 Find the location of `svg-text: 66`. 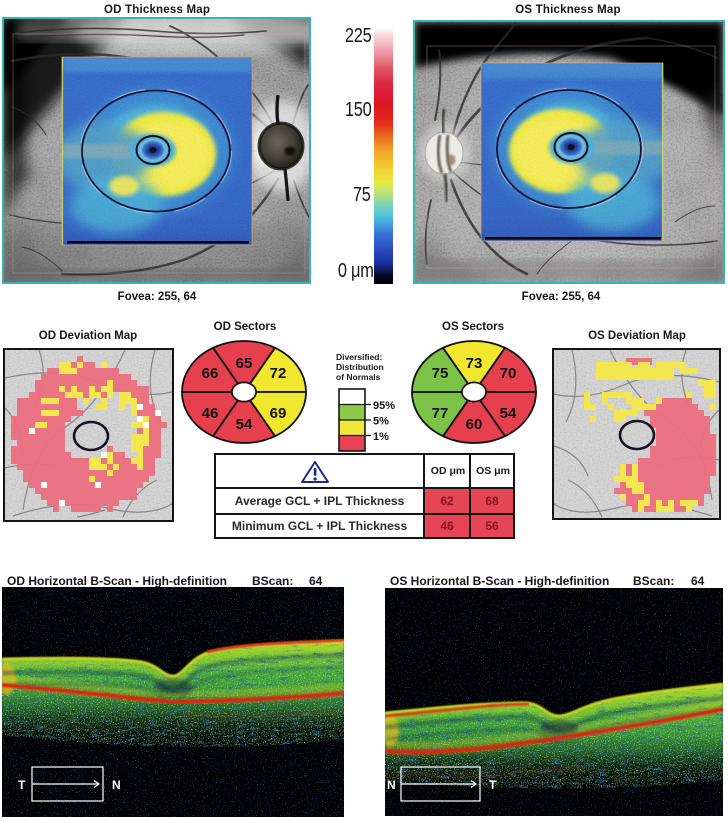

svg-text: 66 is located at coordinates (210, 373).